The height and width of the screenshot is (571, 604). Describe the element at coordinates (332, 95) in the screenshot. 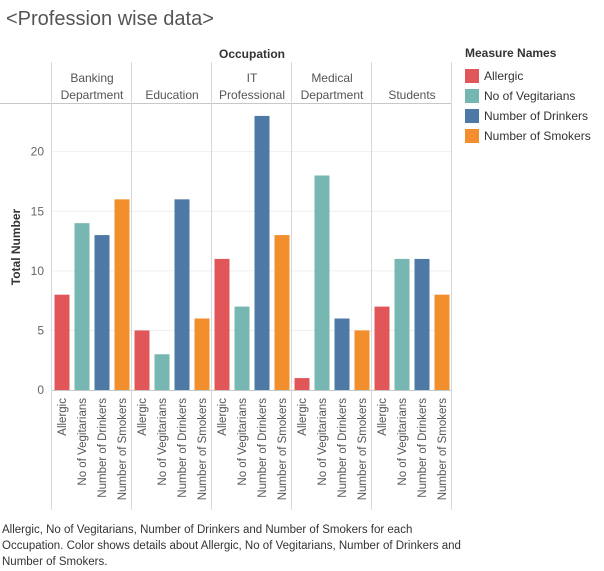

I see `group-label-medical-department: Department` at that location.